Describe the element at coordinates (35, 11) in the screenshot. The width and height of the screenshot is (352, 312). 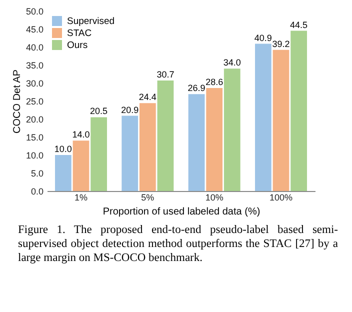
I see `y-tick-label: 50.0` at that location.